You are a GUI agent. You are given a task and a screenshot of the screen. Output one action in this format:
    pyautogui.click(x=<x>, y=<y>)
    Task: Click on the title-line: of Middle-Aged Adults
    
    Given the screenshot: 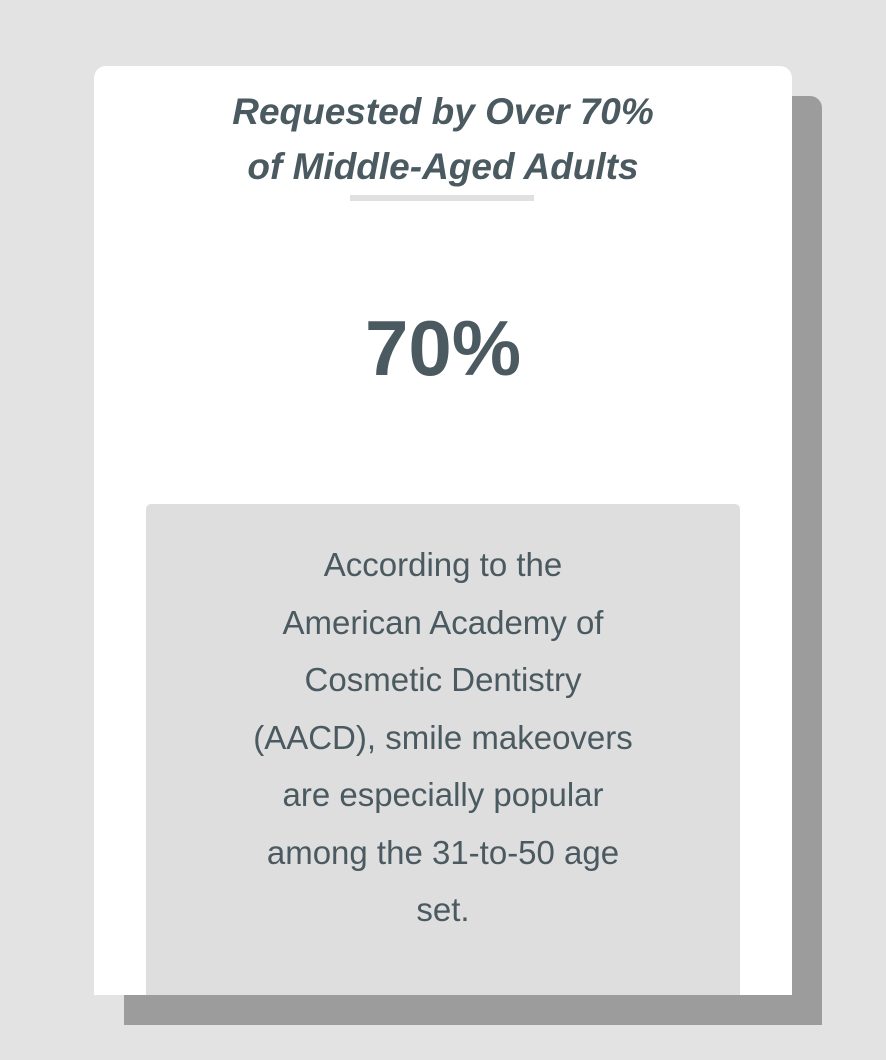 What is the action you would take?
    pyautogui.click(x=443, y=166)
    